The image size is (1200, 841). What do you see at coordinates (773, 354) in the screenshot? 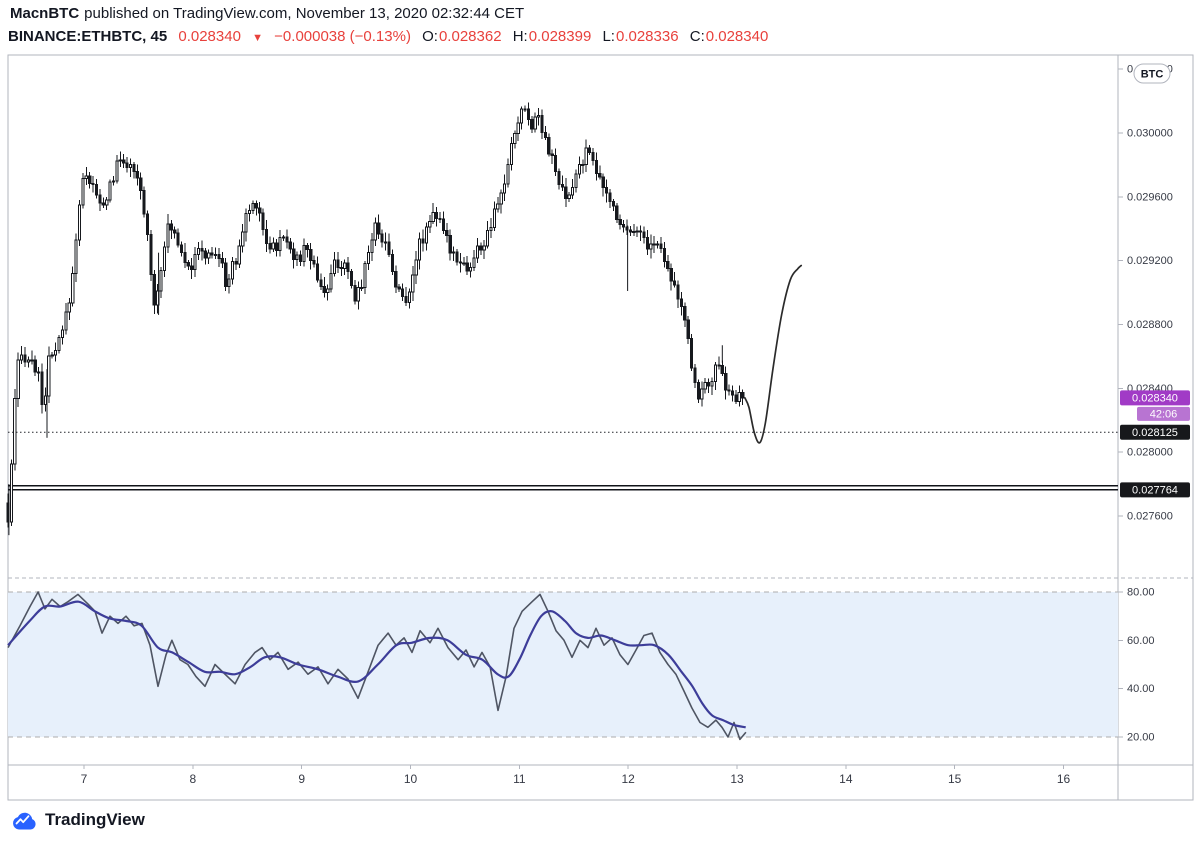
I see `projection-curve` at bounding box center [773, 354].